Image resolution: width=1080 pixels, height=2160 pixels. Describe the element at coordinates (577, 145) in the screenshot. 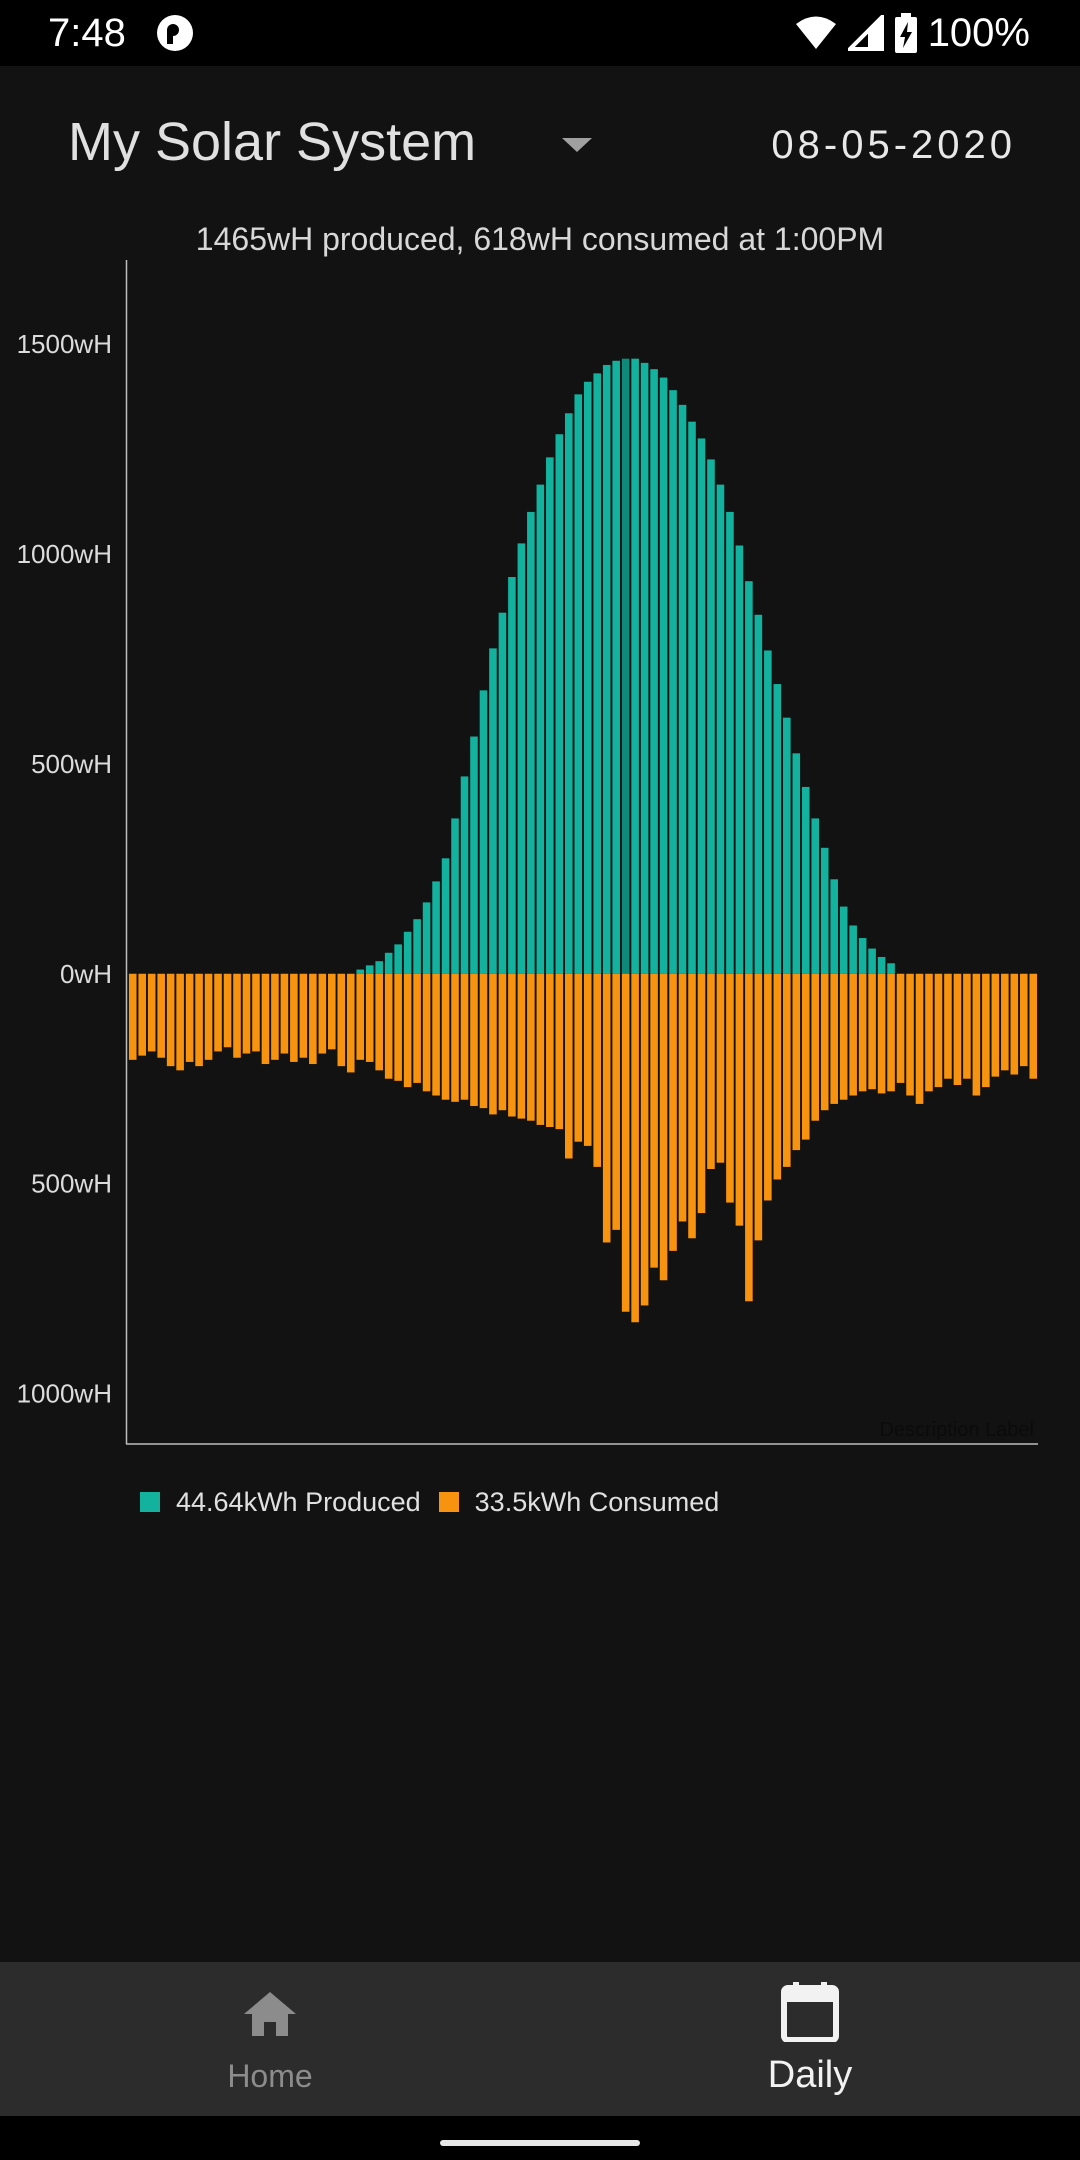

I see `dropdown-arrow-icon` at that location.